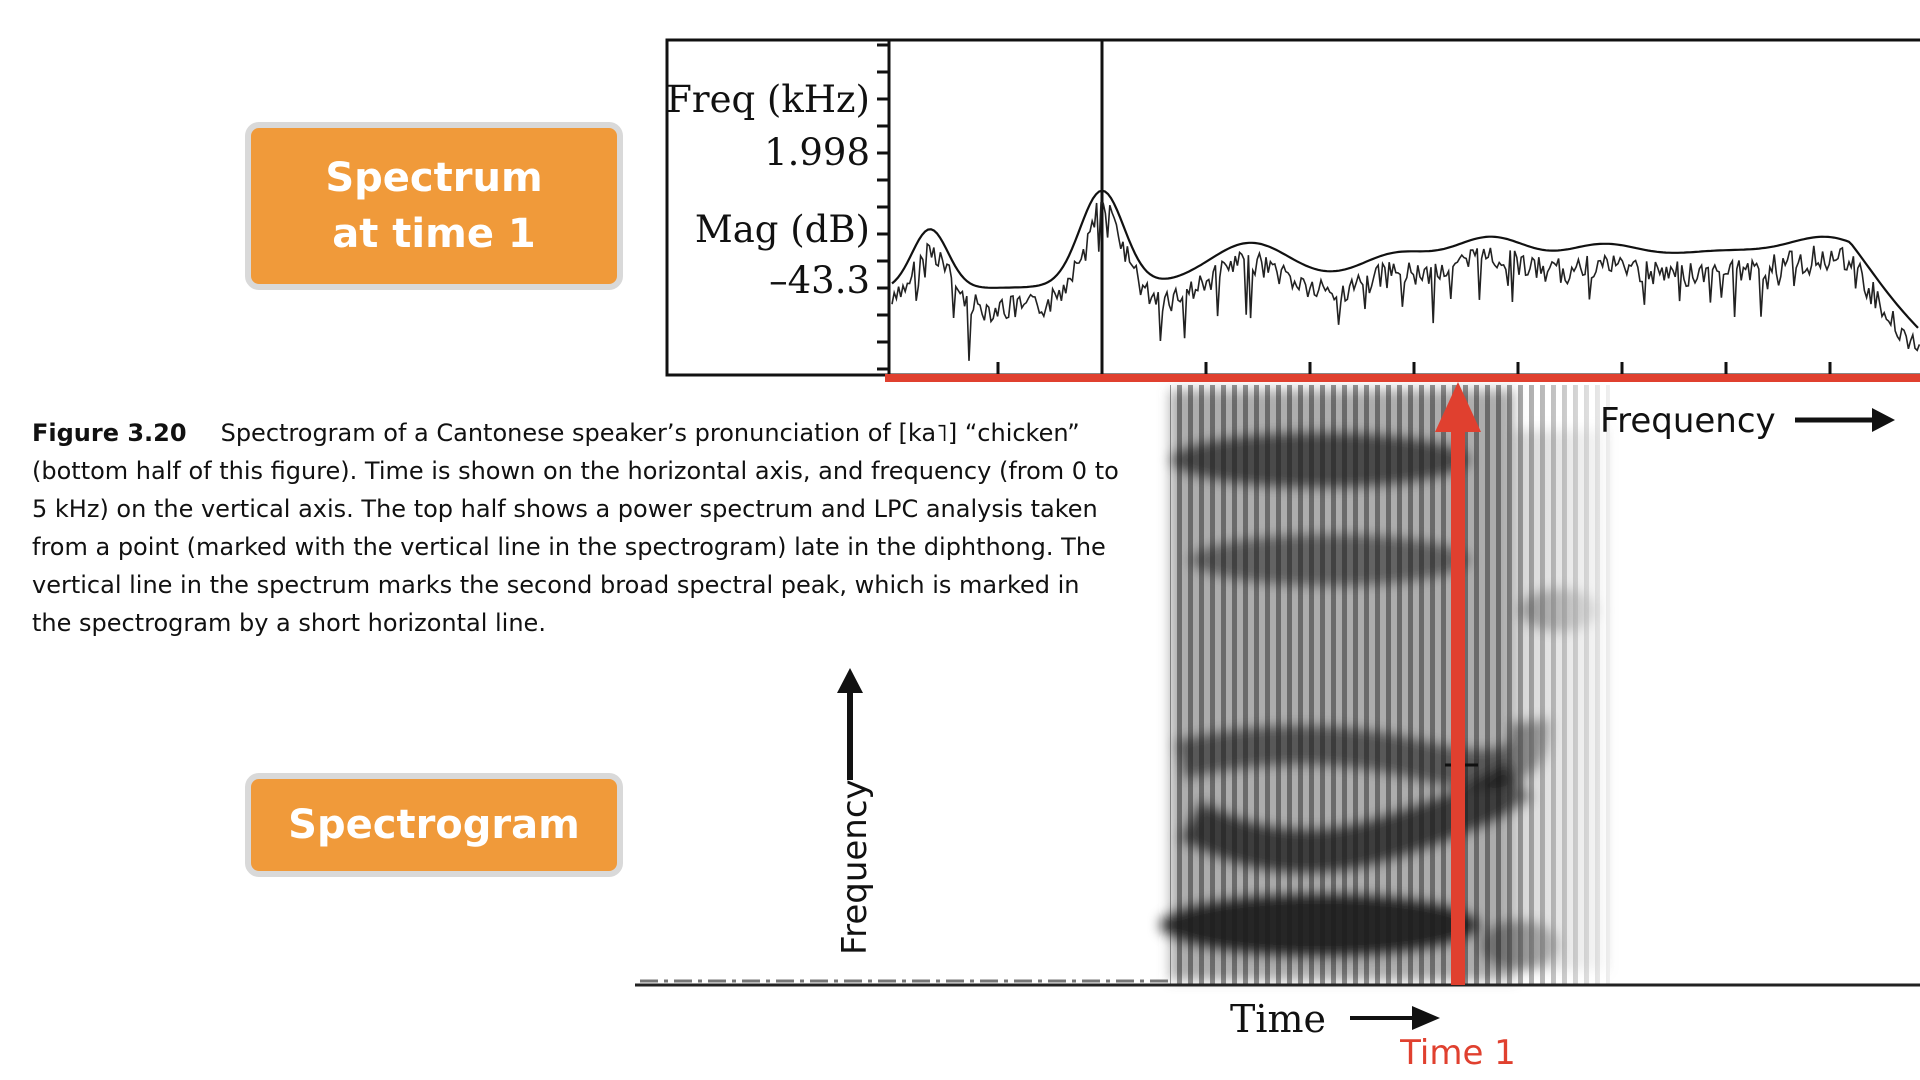 The width and height of the screenshot is (1920, 1080). What do you see at coordinates (1405, 259) in the screenshot?
I see `lpc-envelope-curve` at bounding box center [1405, 259].